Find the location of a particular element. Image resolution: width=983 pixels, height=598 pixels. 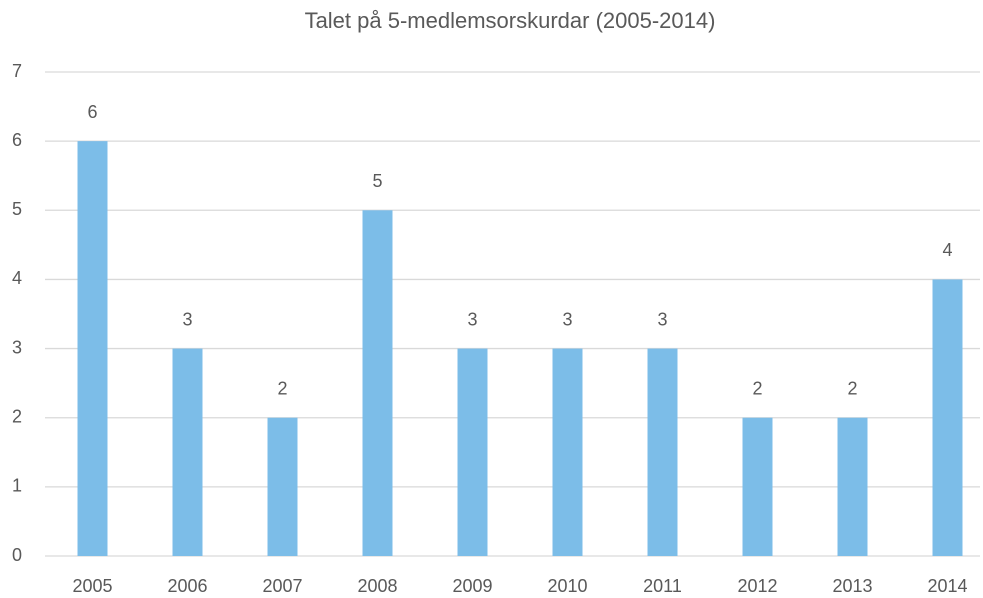

y-tick-label: 7 is located at coordinates (17, 71).